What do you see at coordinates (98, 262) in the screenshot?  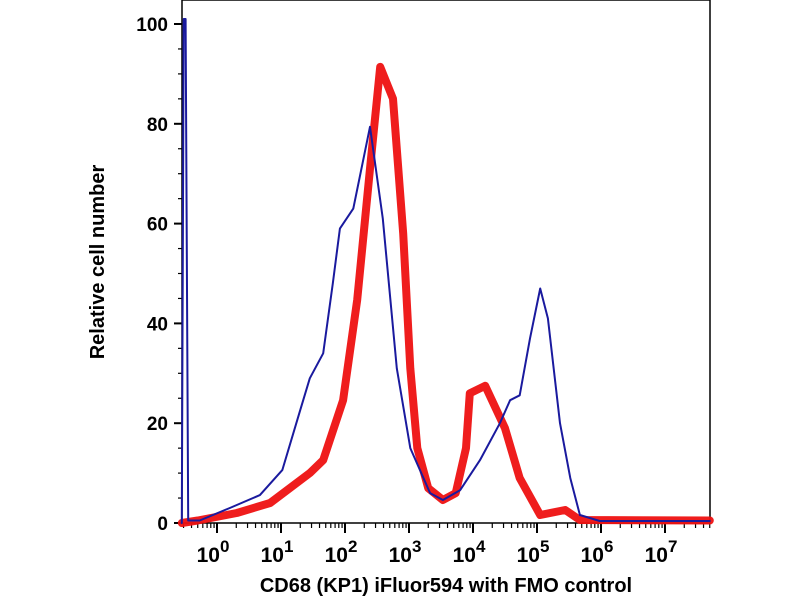 I see `y-axis-label: Relative cell number` at bounding box center [98, 262].